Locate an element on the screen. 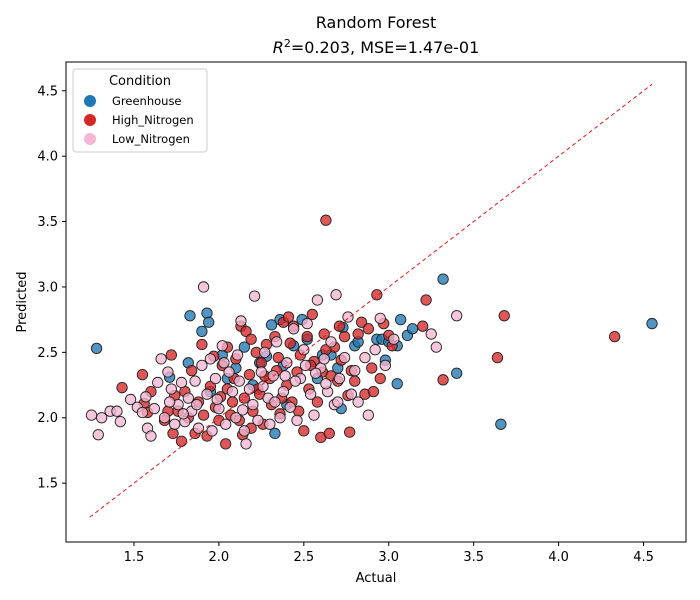  legend-items: Greenhouse High_Nitrogen Low_Nitrogen is located at coordinates (139, 120).